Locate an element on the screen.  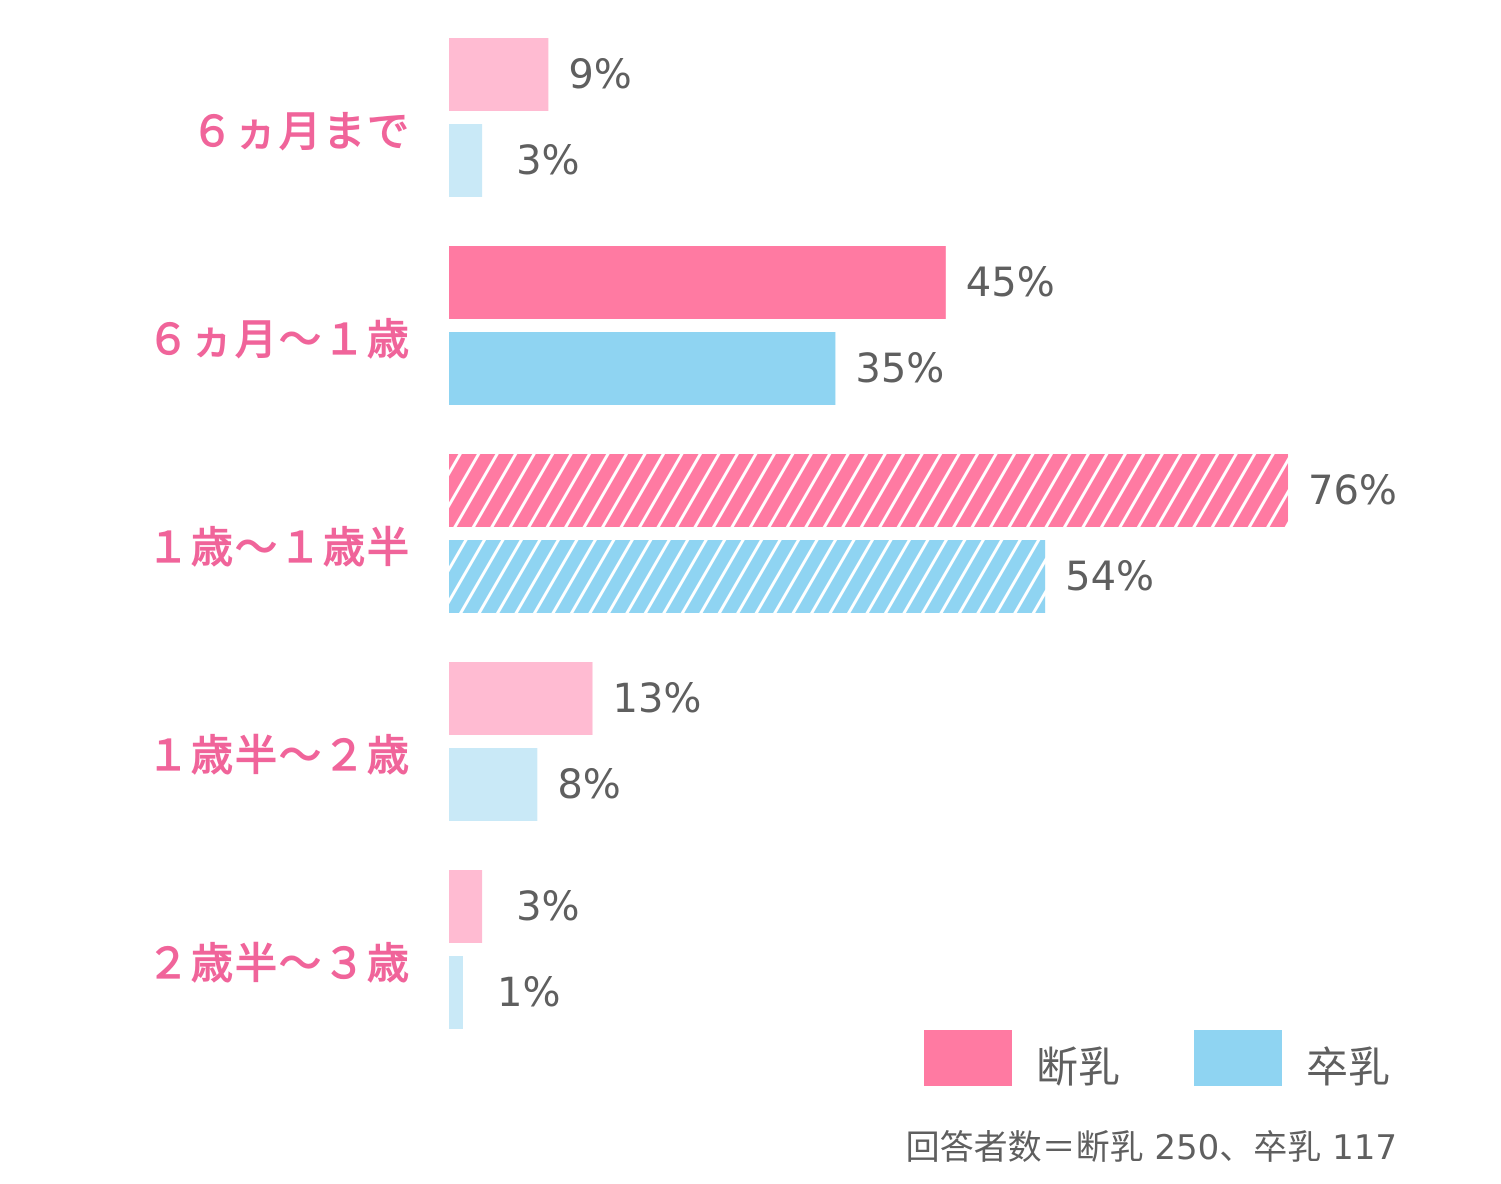
category-label: ６ヵ月～１歳 is located at coordinates (278, 339).